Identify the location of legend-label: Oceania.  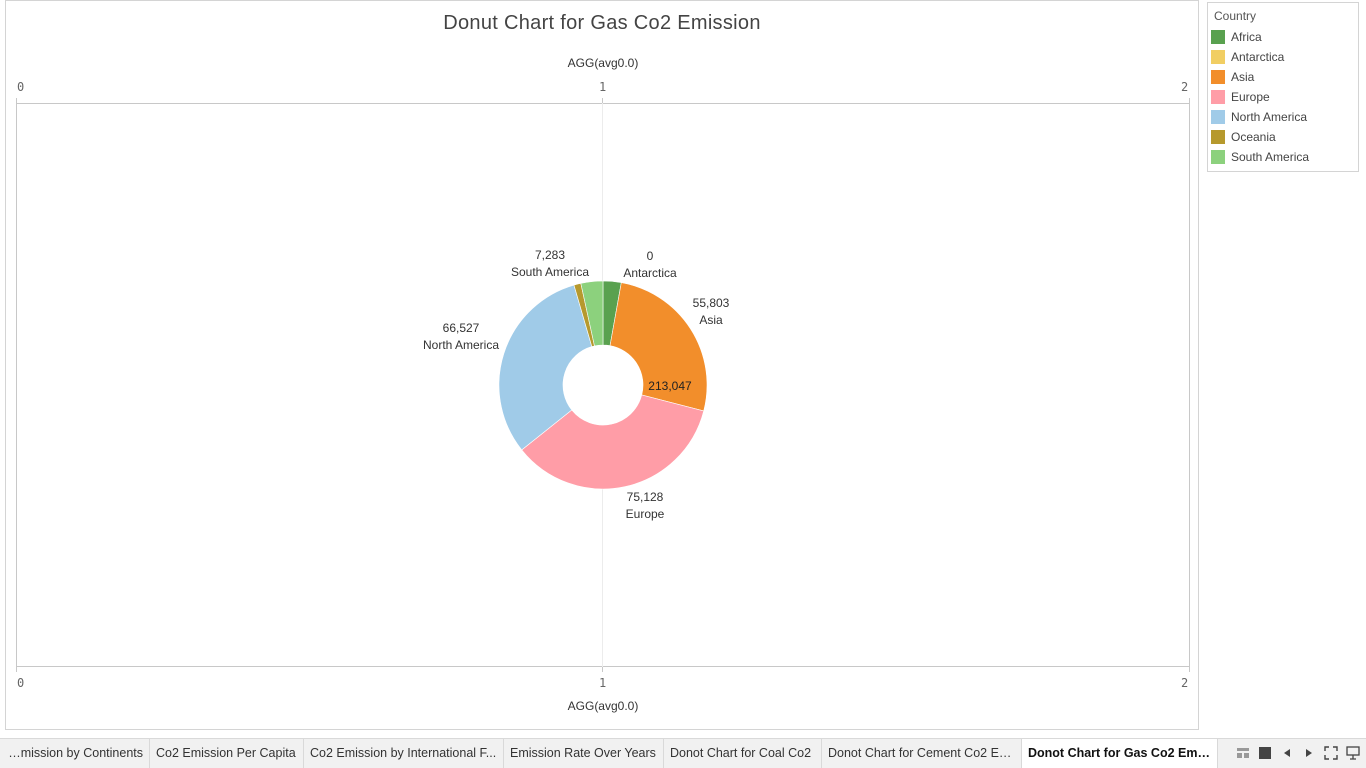
(1253, 137).